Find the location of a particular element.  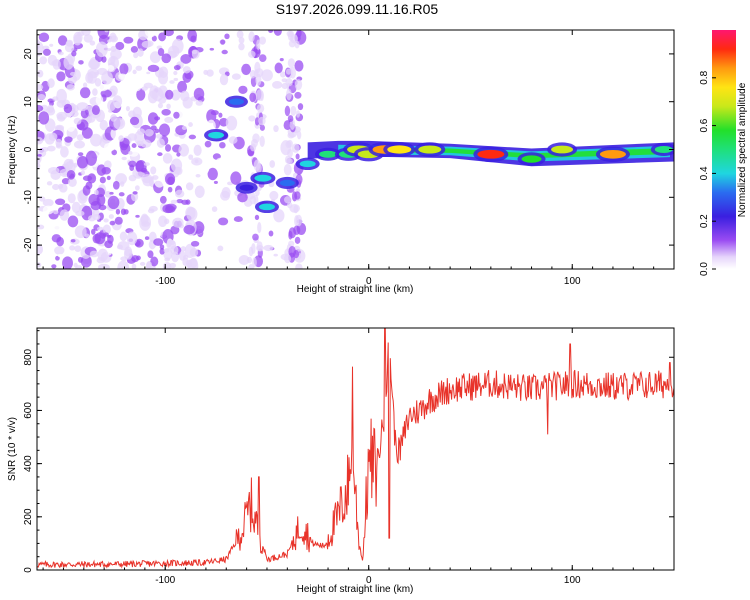

colorbar-gradient is located at coordinates (724, 149).